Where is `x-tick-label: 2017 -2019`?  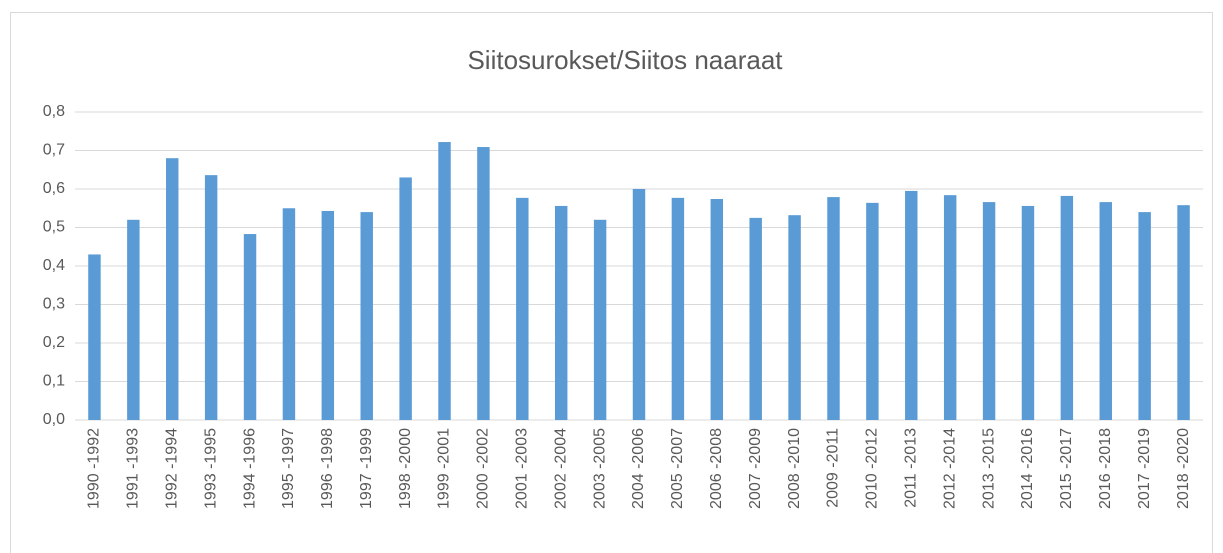 x-tick-label: 2017 -2019 is located at coordinates (1144, 468).